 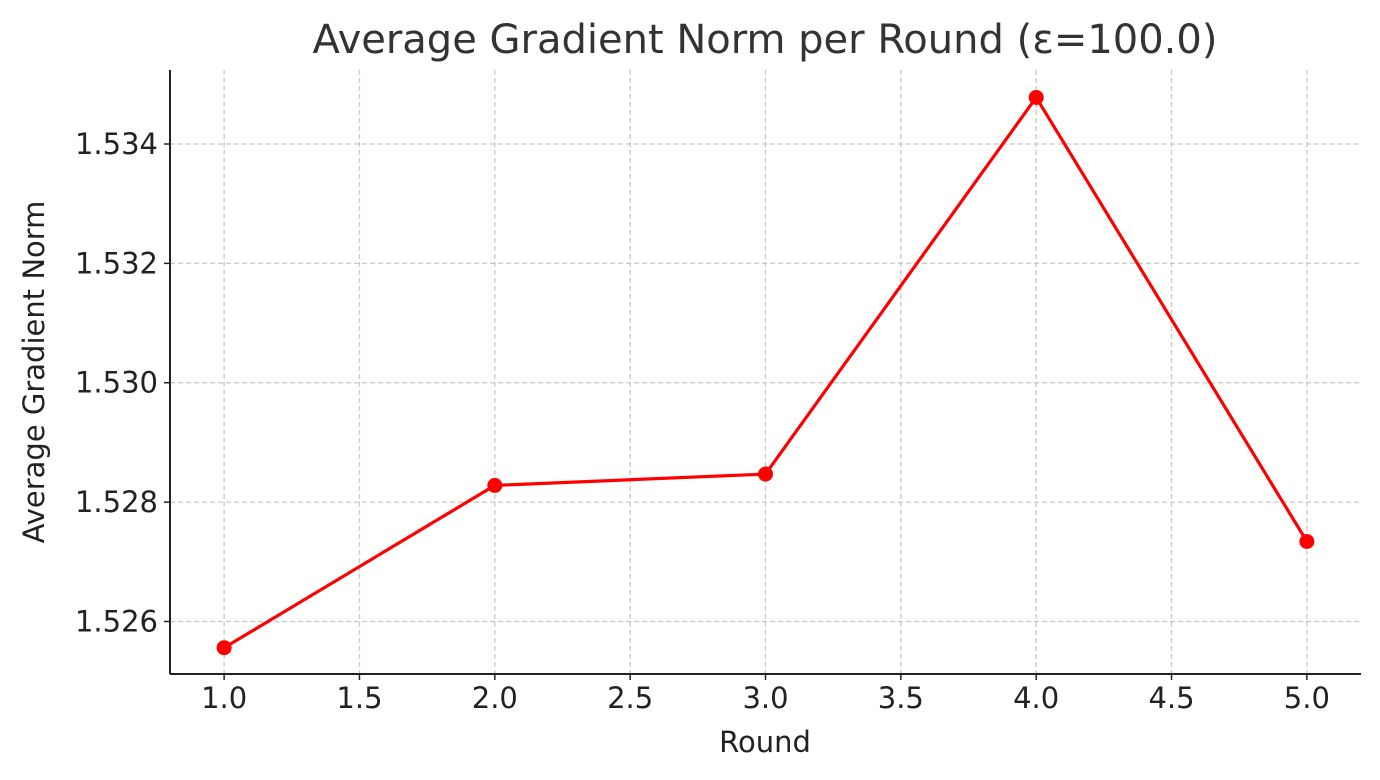 What do you see at coordinates (630, 698) in the screenshot?
I see `x-tick-label: 2.5` at bounding box center [630, 698].